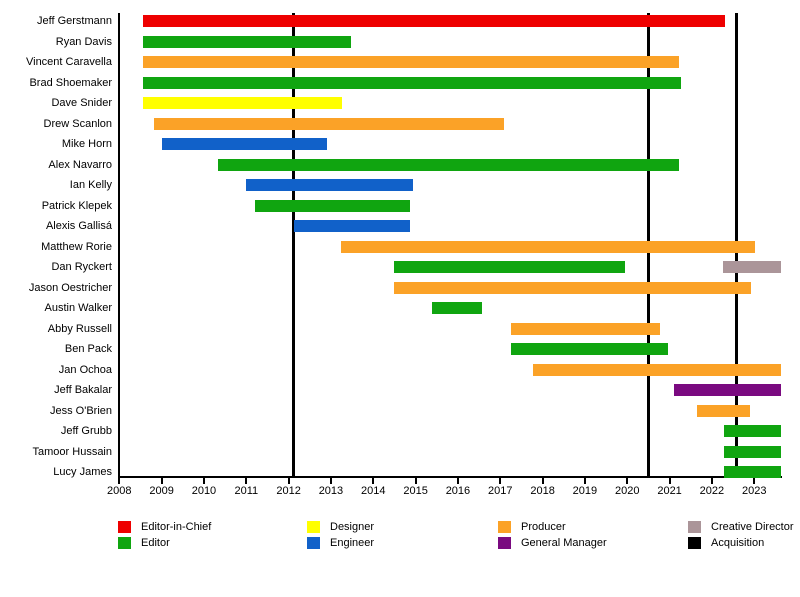 Image resolution: width=800 pixels, height=597 pixels. Describe the element at coordinates (500, 491) in the screenshot. I see `x-tick-label: 2017` at that location.